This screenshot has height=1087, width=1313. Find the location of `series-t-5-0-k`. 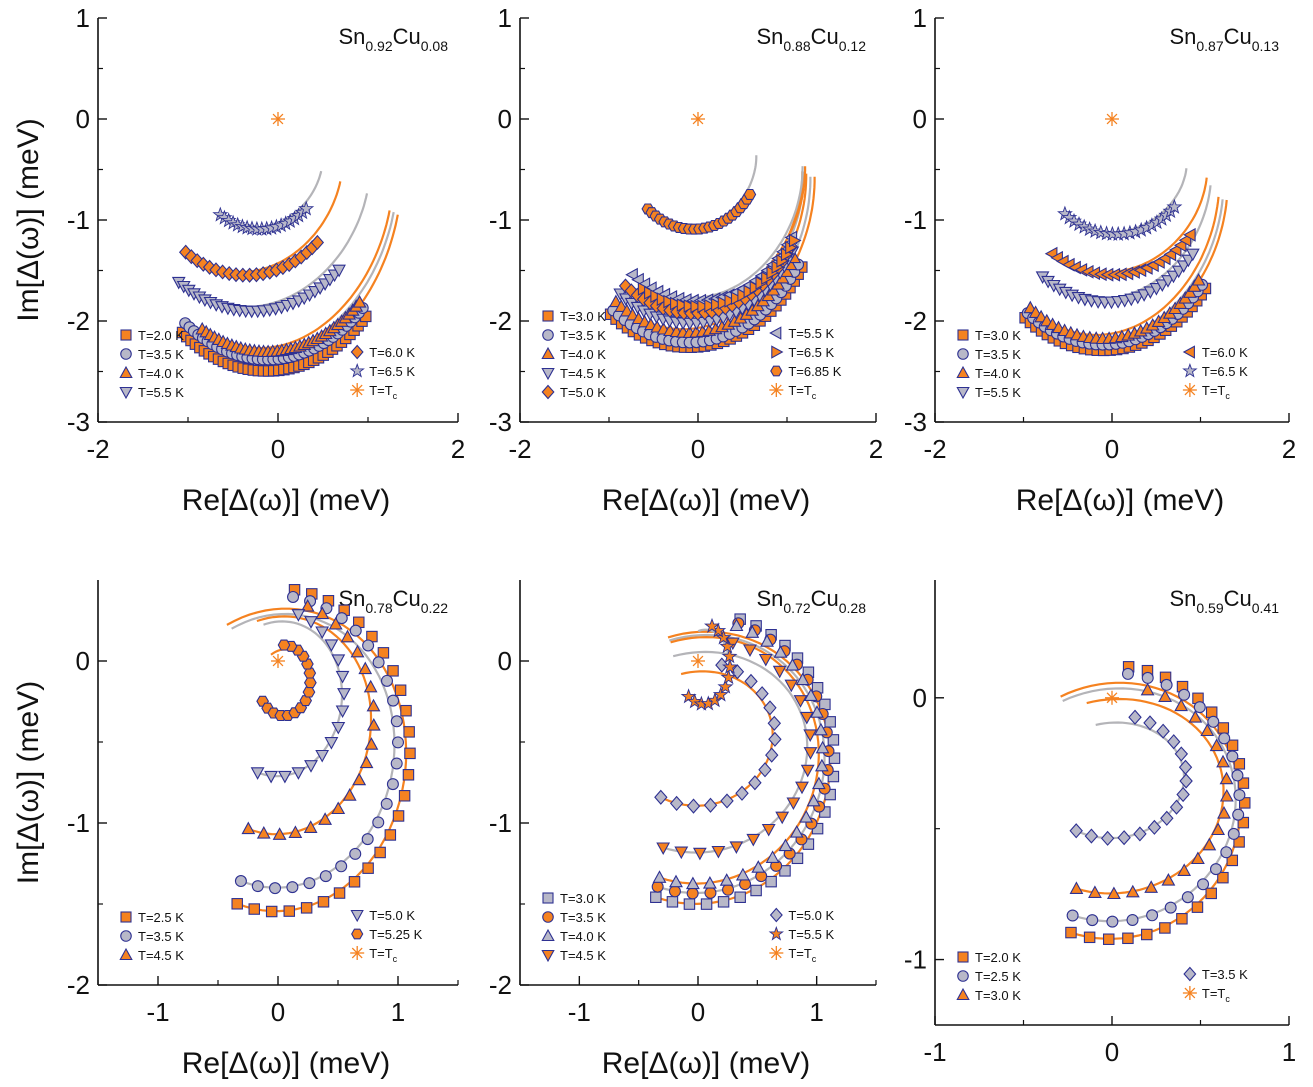

series-t-5-0-k is located at coordinates (300, 696).